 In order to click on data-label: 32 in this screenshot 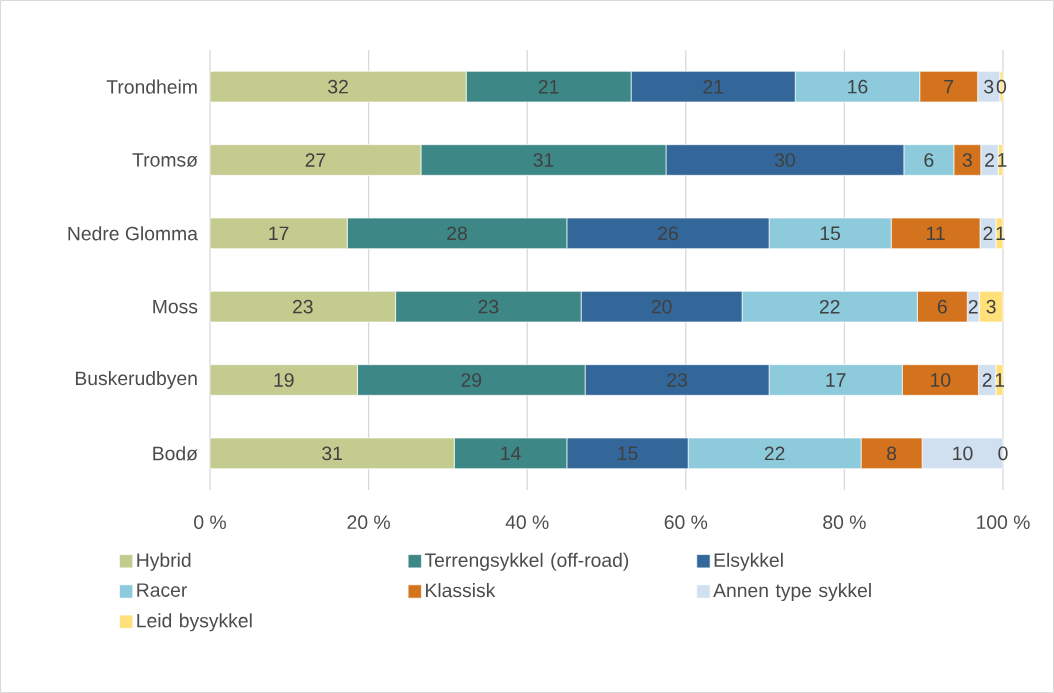, I will do `click(338, 86)`.